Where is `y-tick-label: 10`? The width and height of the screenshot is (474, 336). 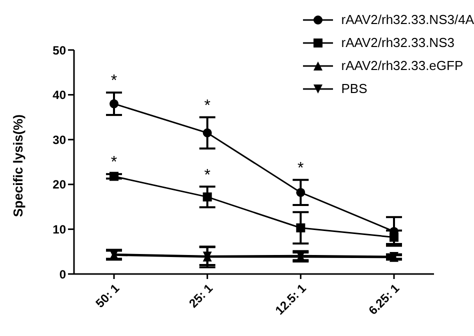 y-tick-label: 10 is located at coordinates (59, 229).